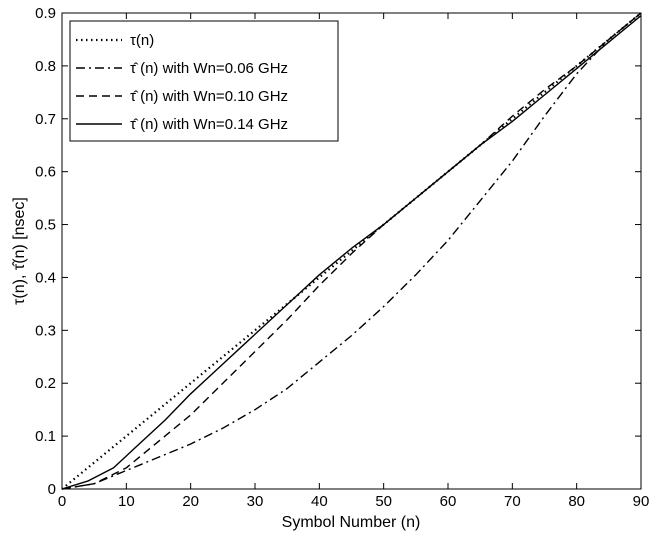 Image resolution: width=652 pixels, height=538 pixels. What do you see at coordinates (45, 119) in the screenshot?
I see `y-tick-label: 0.7` at bounding box center [45, 119].